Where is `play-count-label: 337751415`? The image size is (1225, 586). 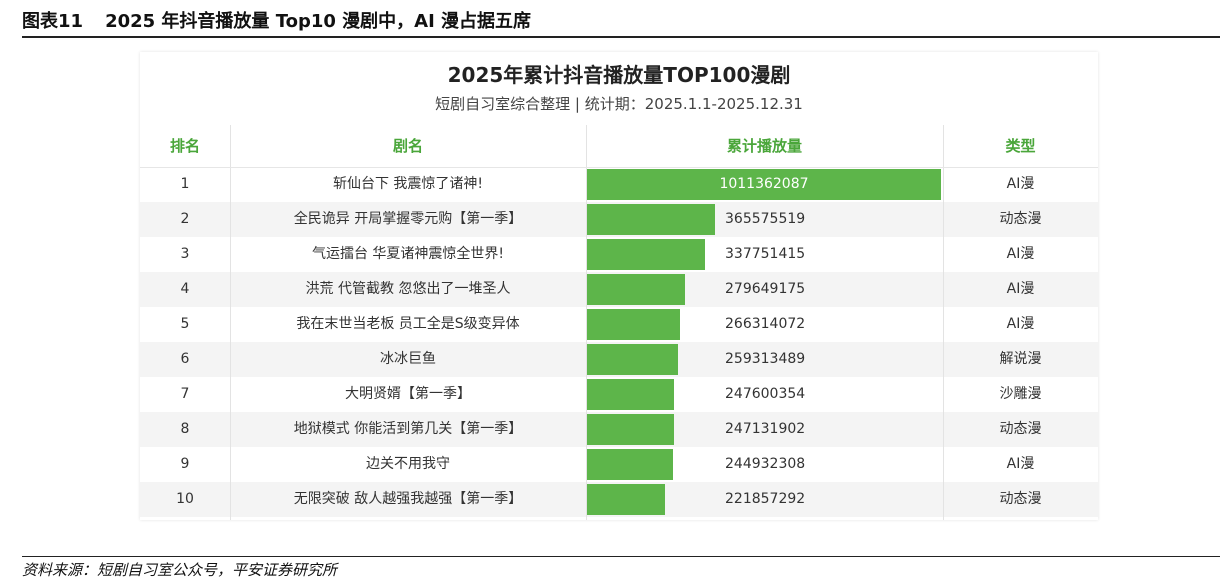
play-count-label: 337751415 is located at coordinates (765, 254).